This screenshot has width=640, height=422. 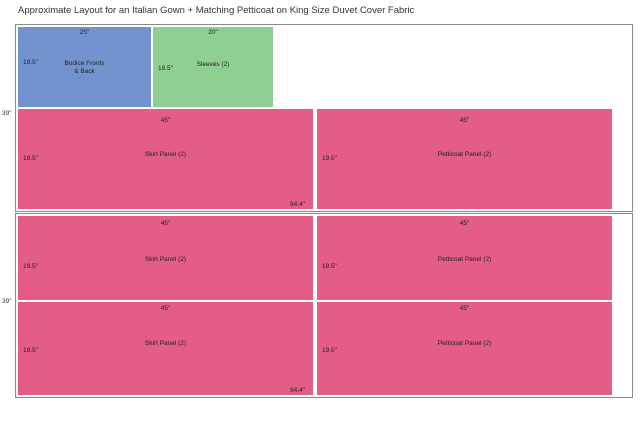 I want to click on bodice-label-line2: & Back, so click(x=84, y=71).